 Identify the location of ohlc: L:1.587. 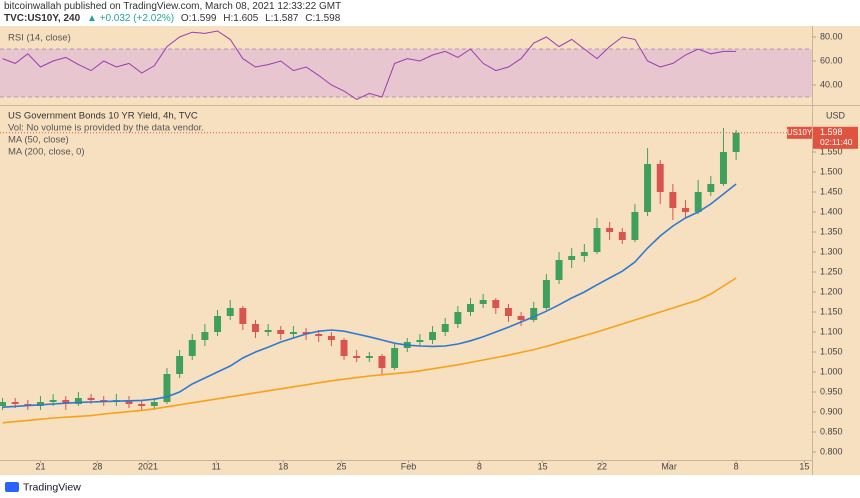
(282, 18).